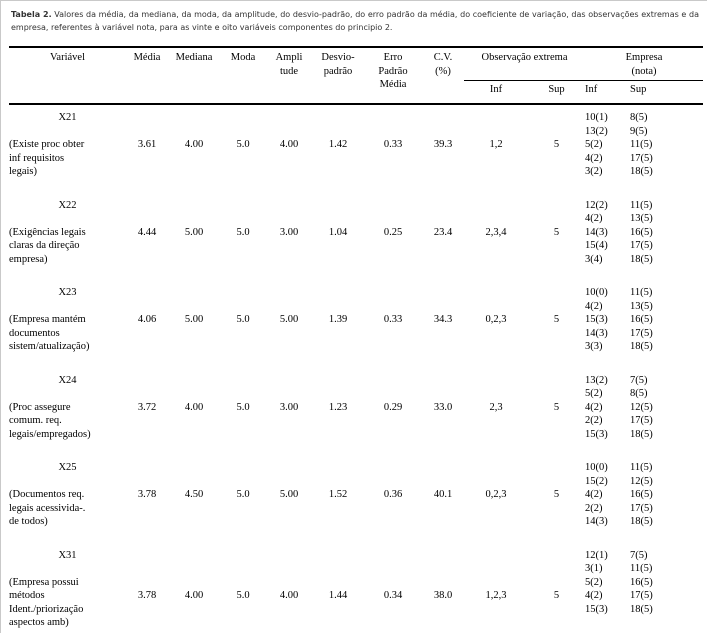 This screenshot has height=634, width=708. What do you see at coordinates (356, 482) in the screenshot?
I see `table-row: 15(2) 12(5)` at bounding box center [356, 482].